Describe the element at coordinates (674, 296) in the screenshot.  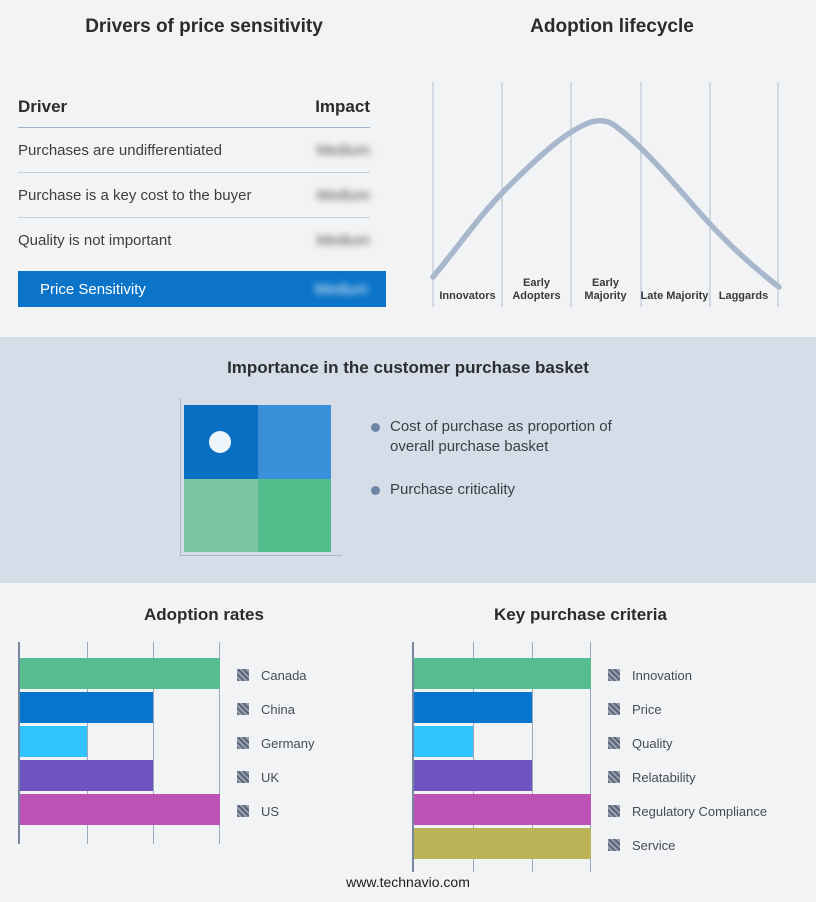
I see `stage-label-late-majority: Late Majority` at that location.